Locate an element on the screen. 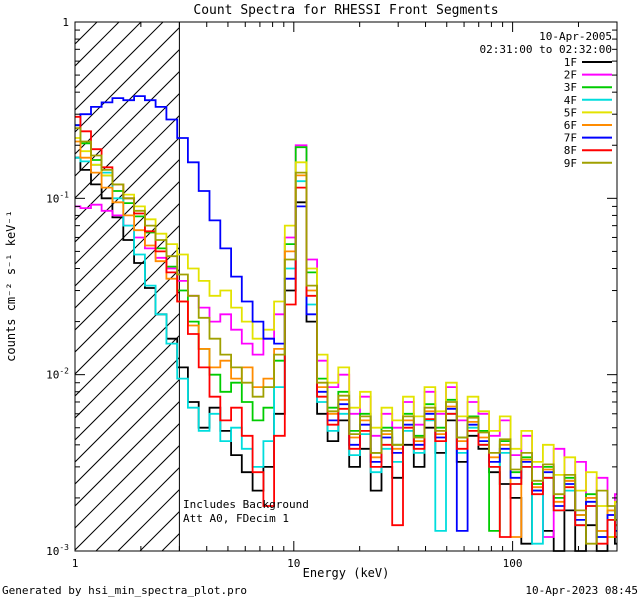 This screenshot has width=640, height=605. generator-credit: Generated by hsi_min_spectra_plot.pro is located at coordinates (124, 590).